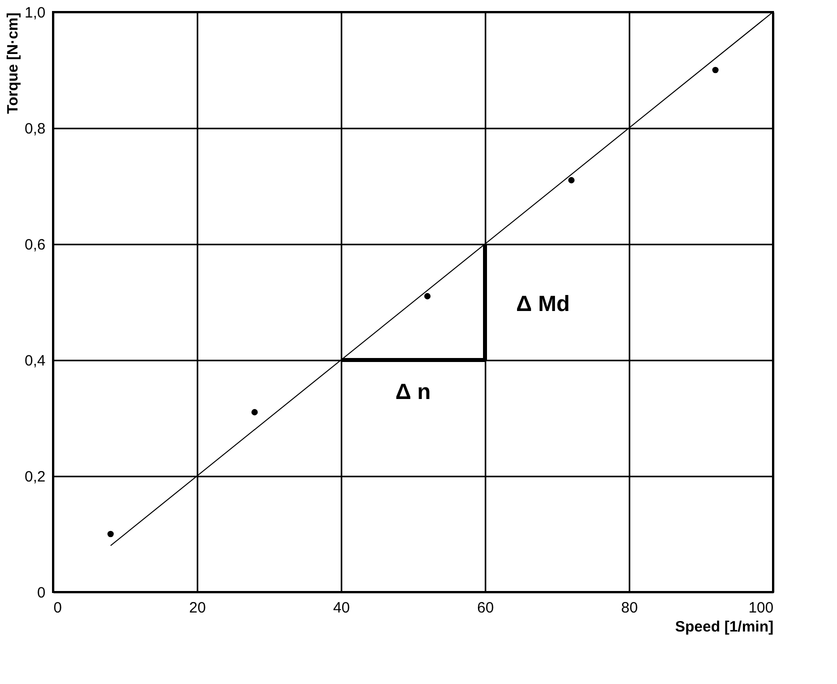 This screenshot has height=684, width=837. What do you see at coordinates (35, 477) in the screenshot?
I see `y-tick-label: 0,2` at bounding box center [35, 477].